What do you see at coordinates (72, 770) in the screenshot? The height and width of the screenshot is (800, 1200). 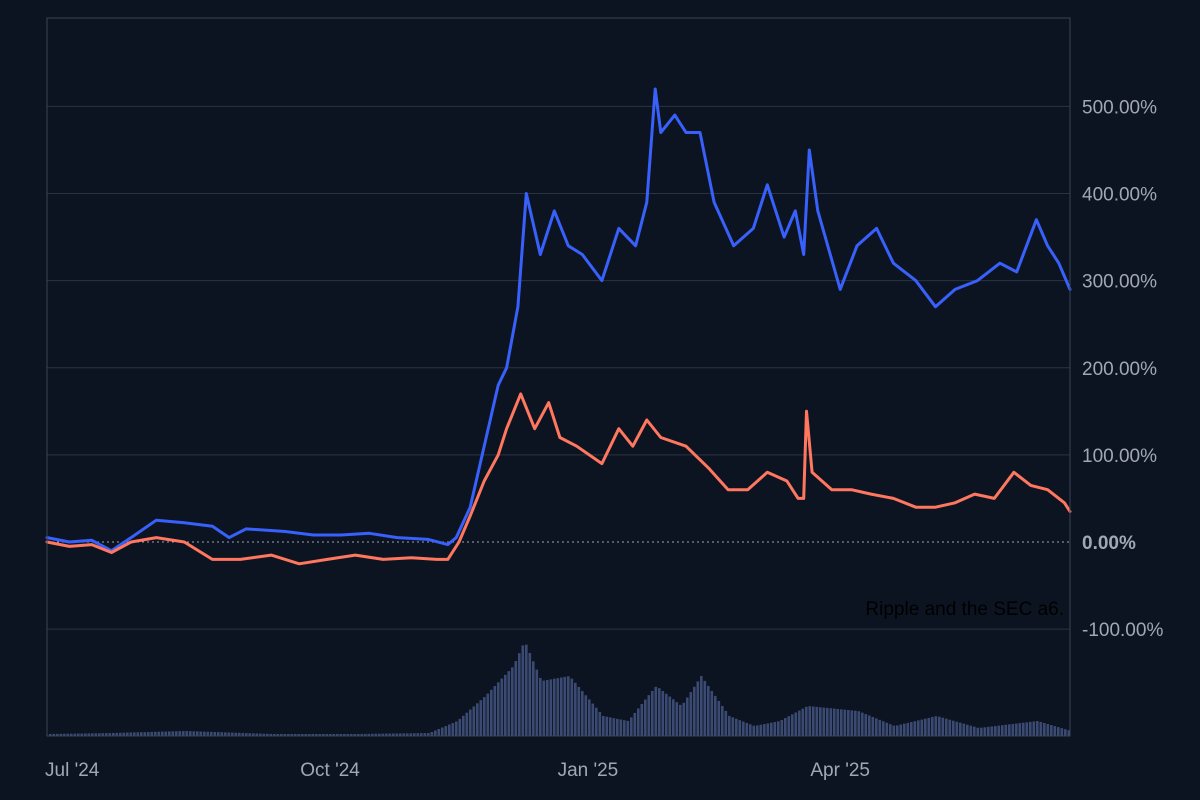 I see `x-tick-label: Jul '24` at bounding box center [72, 770].